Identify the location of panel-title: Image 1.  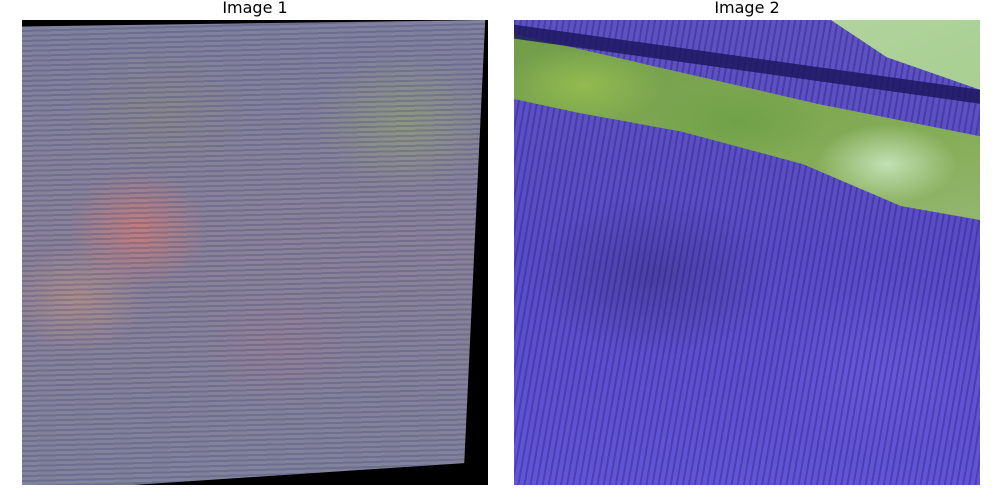
(255, 8).